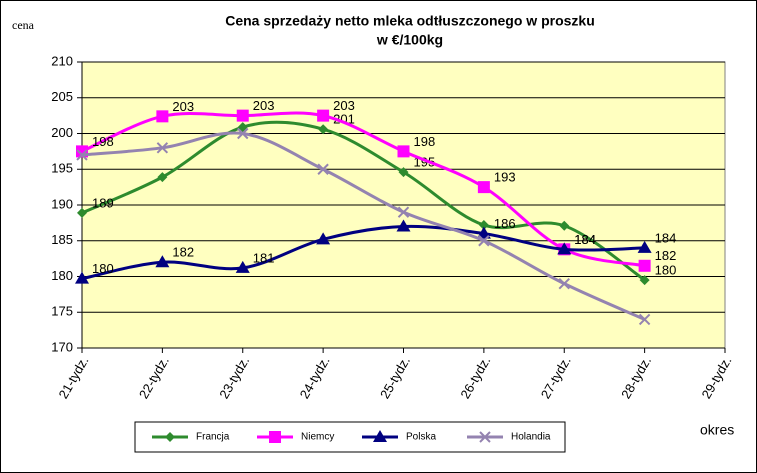 This screenshot has width=757, height=473. What do you see at coordinates (363, 252) in the screenshot?
I see `series-line` at bounding box center [363, 252].